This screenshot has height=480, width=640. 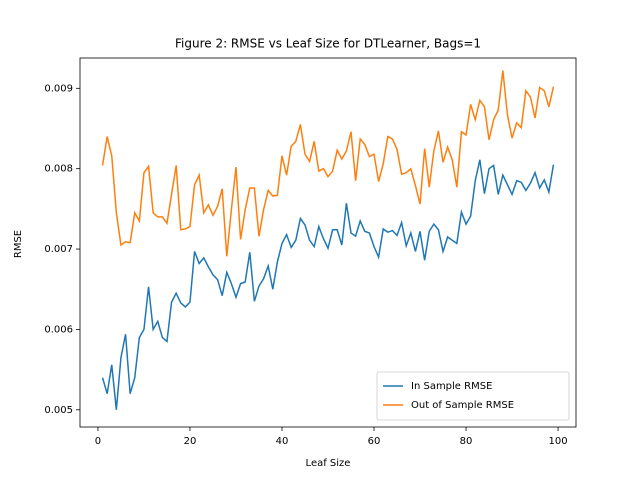 I want to click on x-axis-label: Leaf Size, so click(x=328, y=463).